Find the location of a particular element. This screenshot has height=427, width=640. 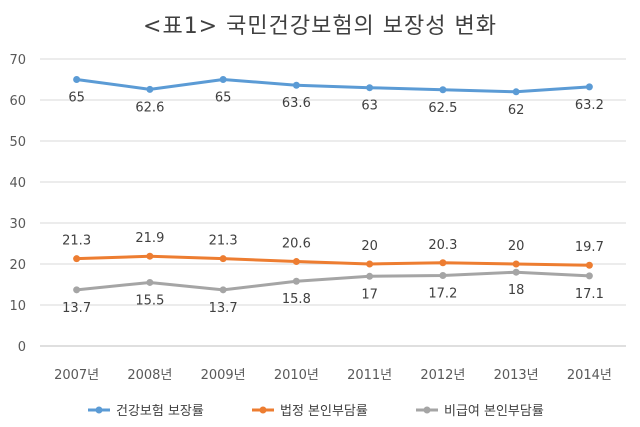

data-label: 20.3 is located at coordinates (442, 245).